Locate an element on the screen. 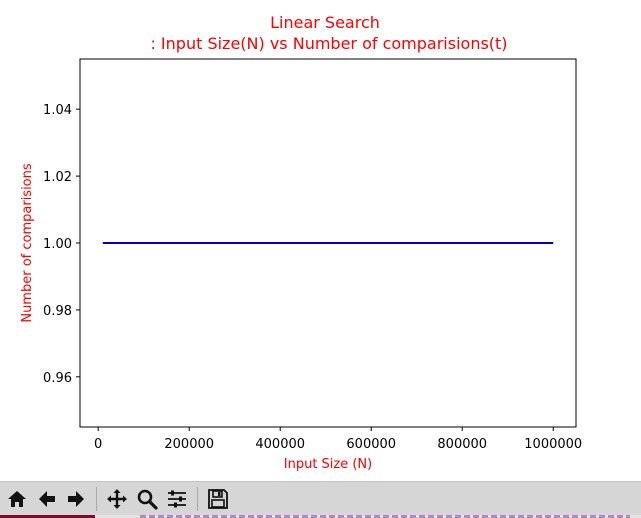  x-tick-label: 0 is located at coordinates (98, 444).